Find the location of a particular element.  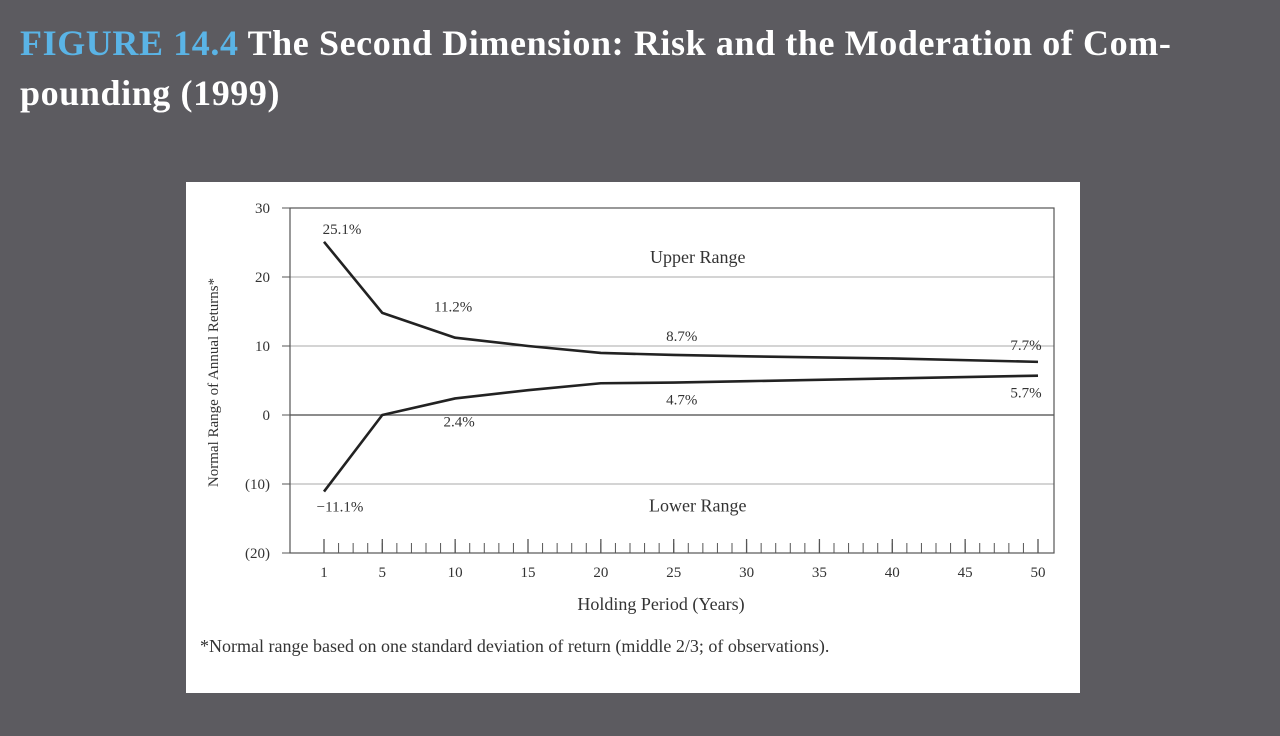

y-tick-label: 0 is located at coordinates (267, 416).